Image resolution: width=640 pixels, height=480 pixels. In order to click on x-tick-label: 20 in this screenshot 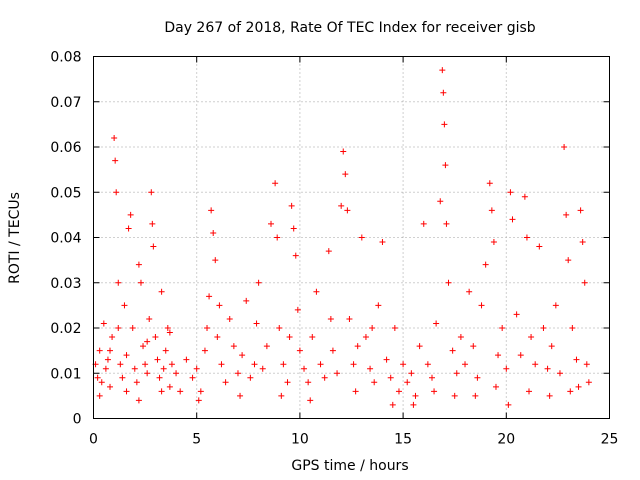, I will do `click(506, 440)`.